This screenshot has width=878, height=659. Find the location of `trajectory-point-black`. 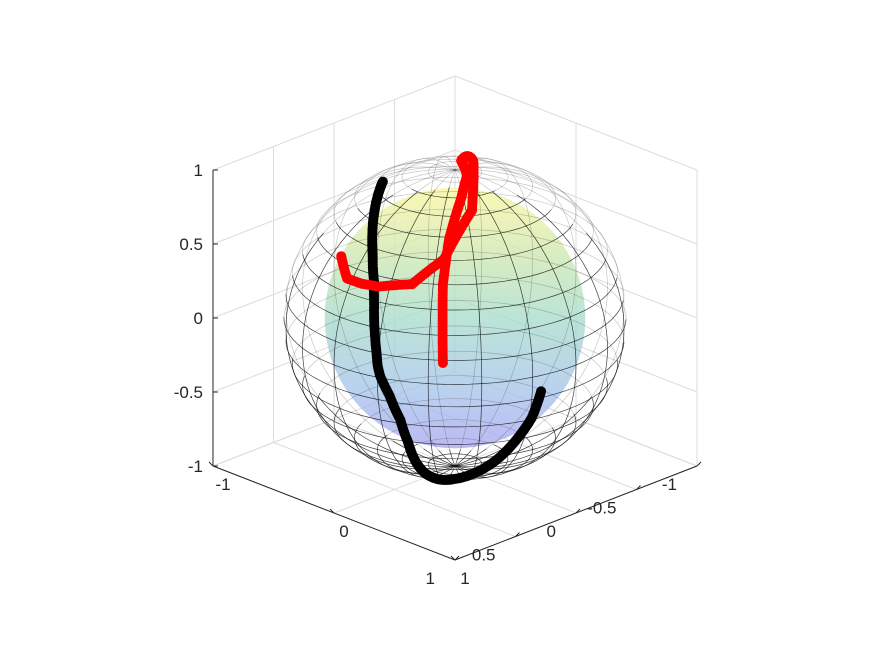

trajectory-point-black is located at coordinates (382, 181).